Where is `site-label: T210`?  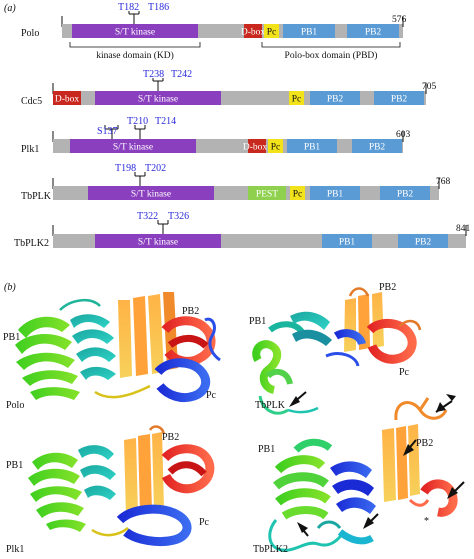
site-label: T210 is located at coordinates (137, 121).